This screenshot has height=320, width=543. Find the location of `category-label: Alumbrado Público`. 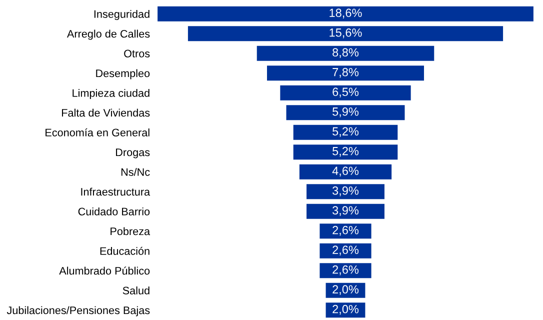

category-label: Alumbrado Público is located at coordinates (104, 270).